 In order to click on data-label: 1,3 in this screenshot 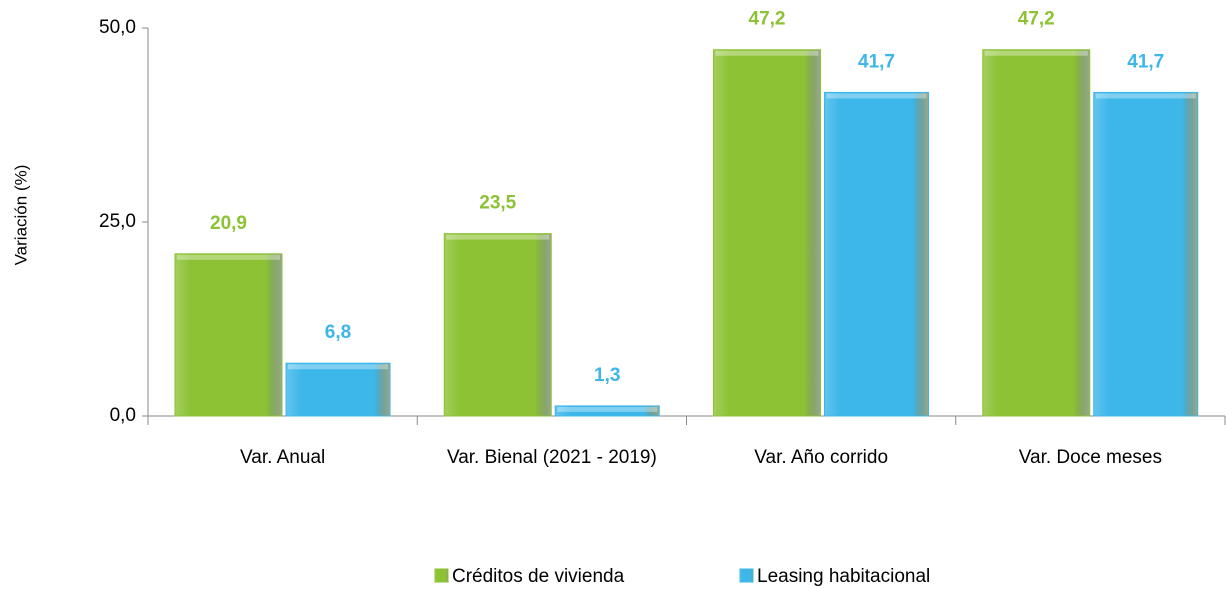, I will do `click(607, 375)`.